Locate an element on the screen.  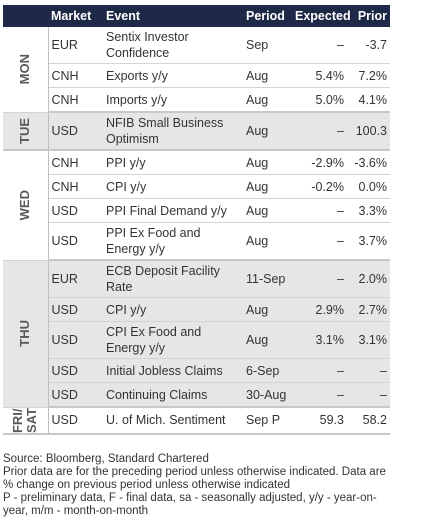
event-cell: Imports y/y is located at coordinates (173, 100).